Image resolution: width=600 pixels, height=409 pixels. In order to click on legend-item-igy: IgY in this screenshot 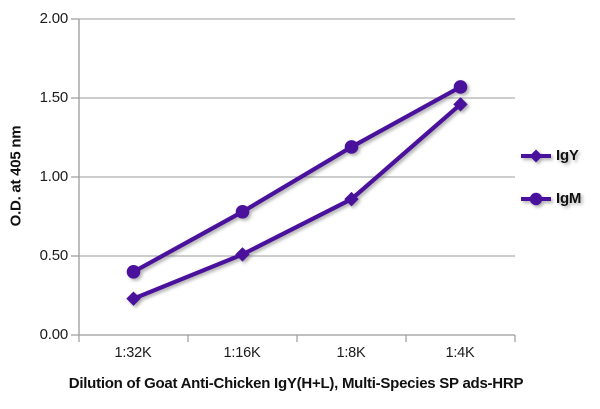, I will do `click(549, 156)`.